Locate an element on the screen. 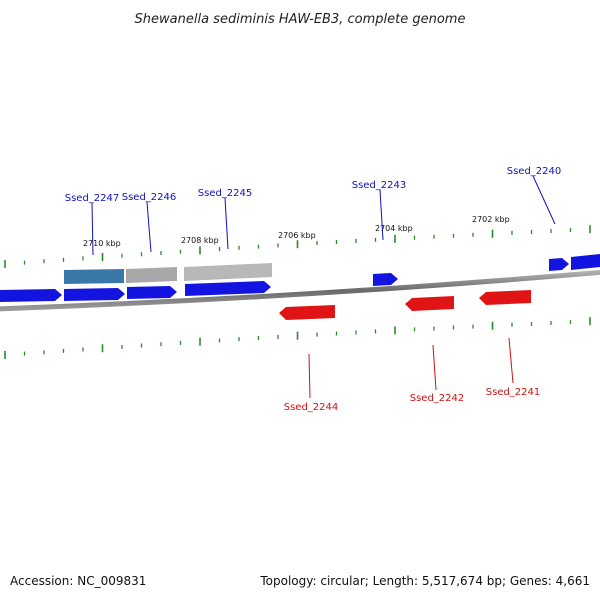  ruler-label-2708: 2708 kbp is located at coordinates (200, 240).